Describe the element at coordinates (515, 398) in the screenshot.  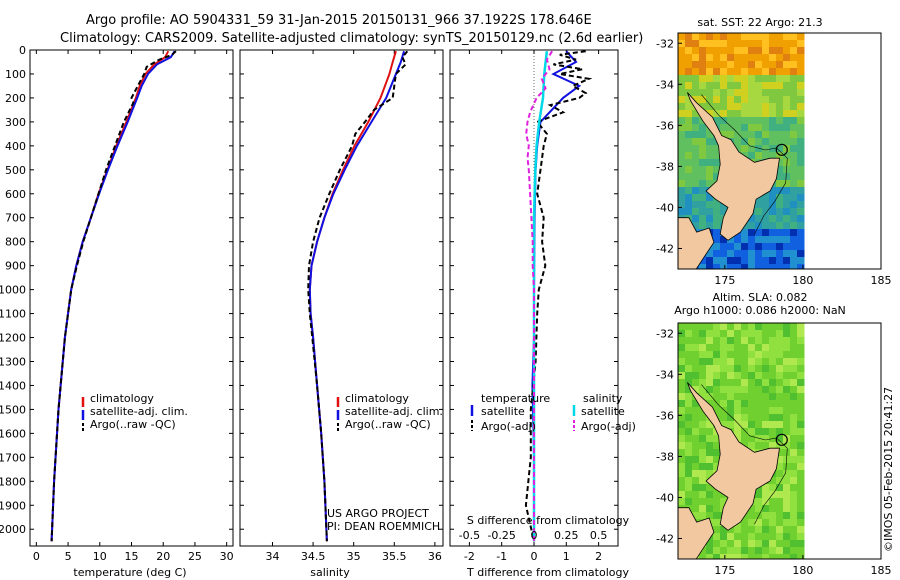
I see `legend-temperature-title: temperature` at that location.